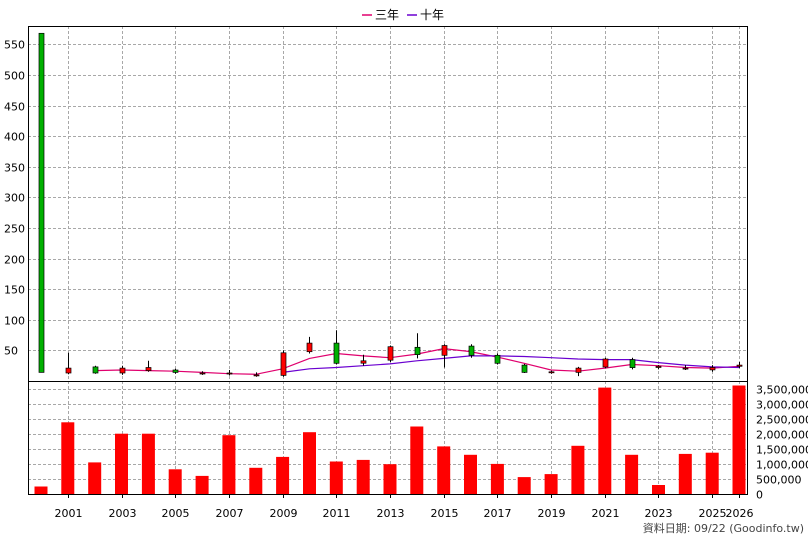  I want to click on x-tick-label: 2013, so click(391, 513).